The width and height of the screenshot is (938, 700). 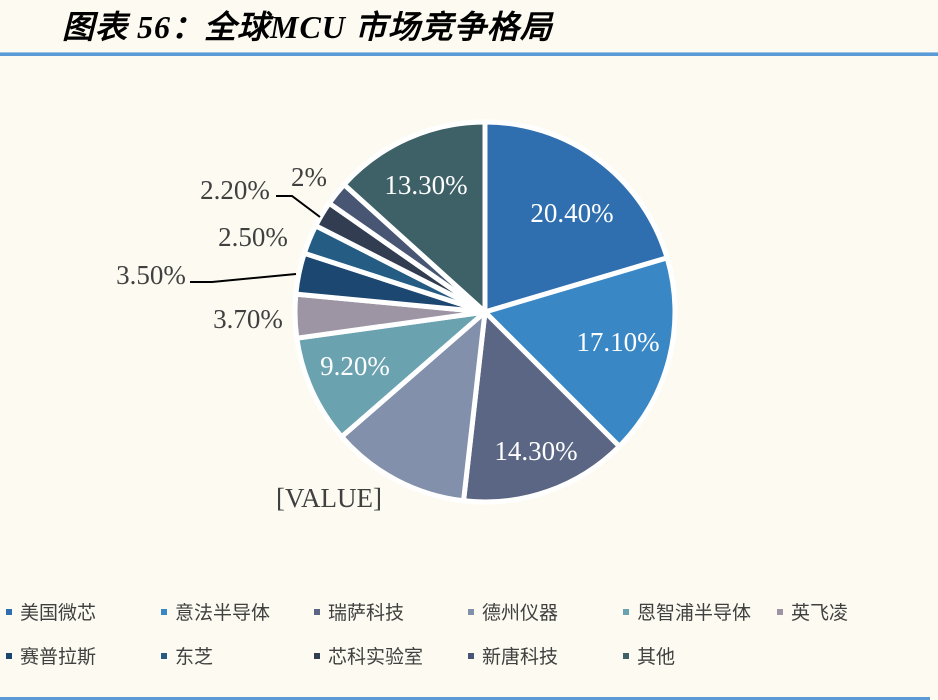 I want to click on legend-label: 其他, so click(x=656, y=657).